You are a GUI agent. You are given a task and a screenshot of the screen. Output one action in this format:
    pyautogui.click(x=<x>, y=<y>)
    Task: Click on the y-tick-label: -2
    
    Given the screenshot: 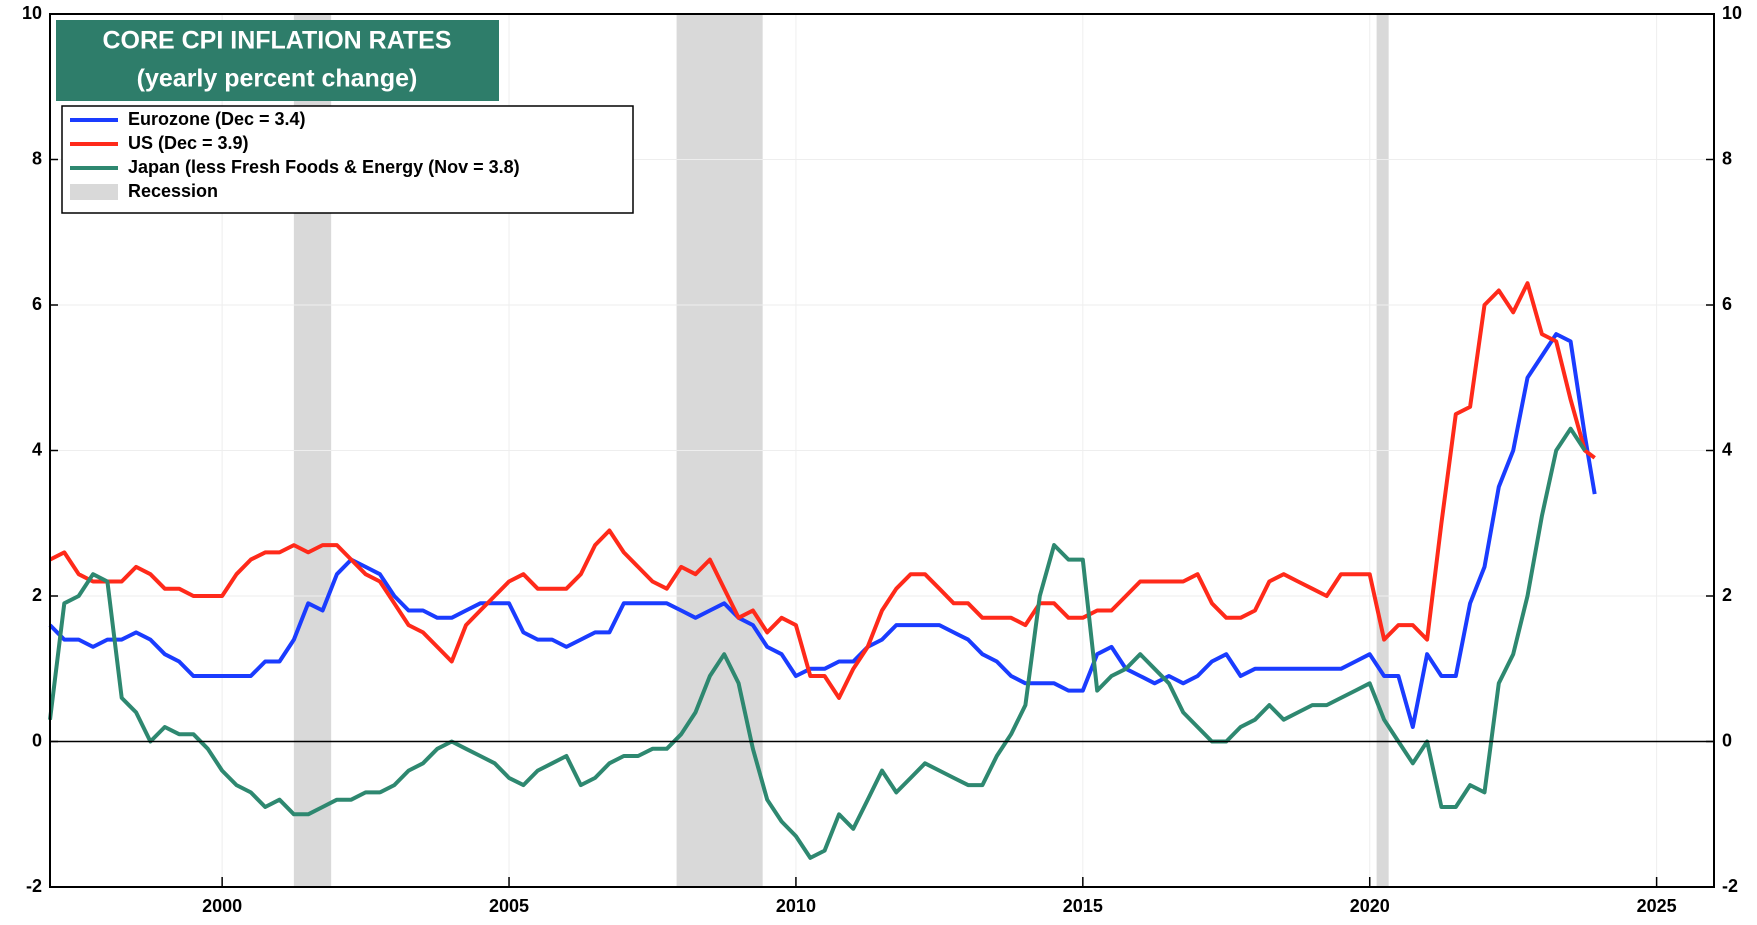 What is the action you would take?
    pyautogui.click(x=34, y=886)
    